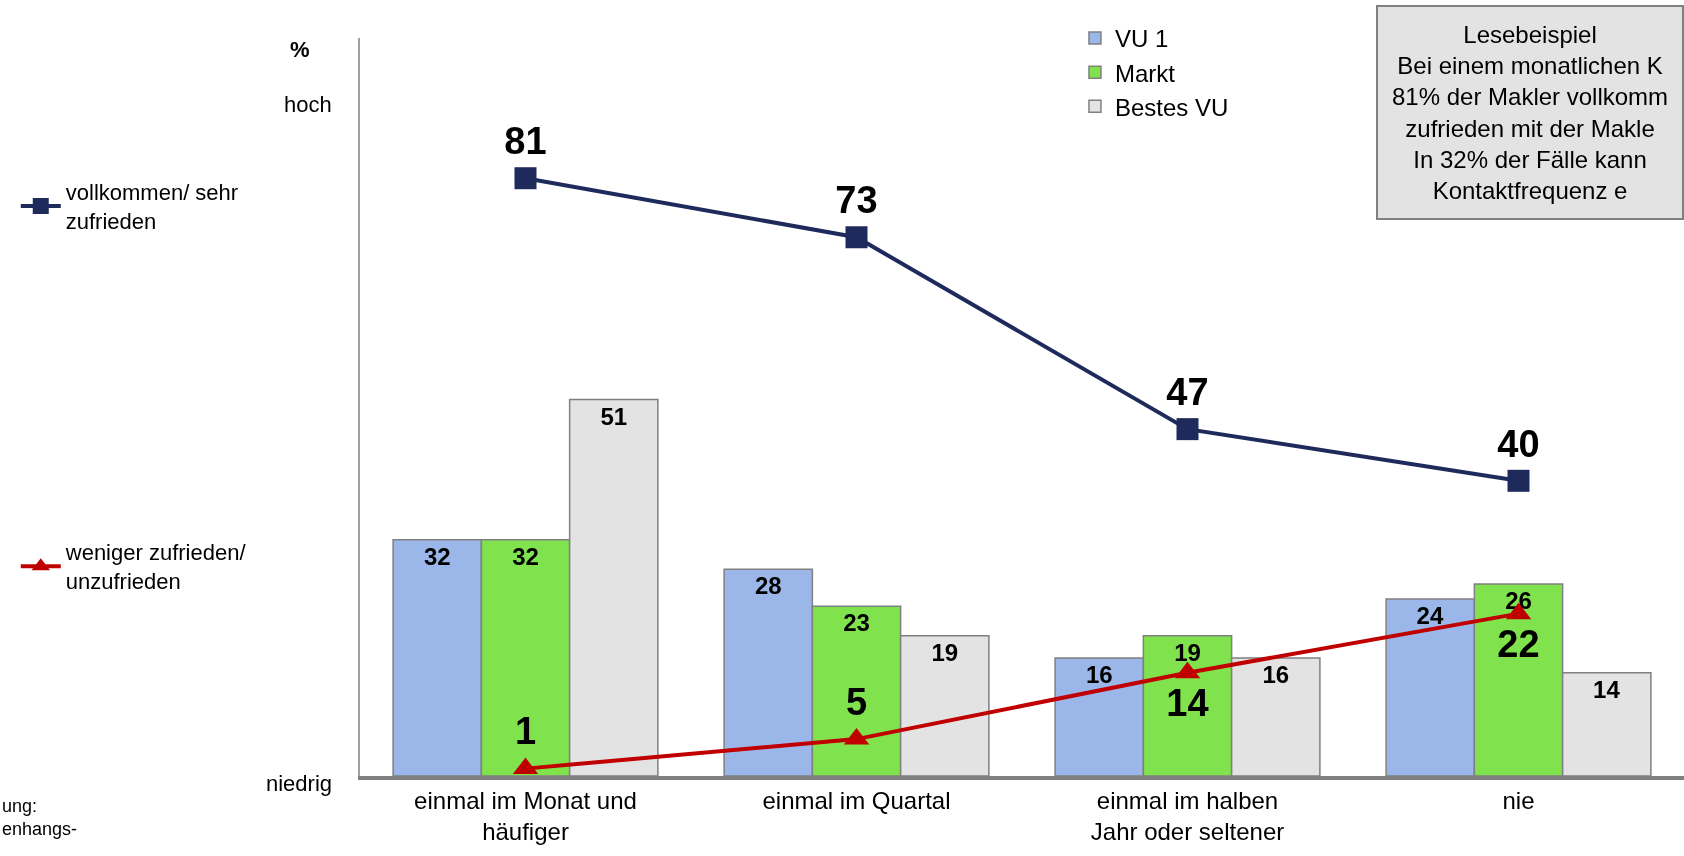  What do you see at coordinates (856, 623) in the screenshot?
I see `data-label: 23` at bounding box center [856, 623].